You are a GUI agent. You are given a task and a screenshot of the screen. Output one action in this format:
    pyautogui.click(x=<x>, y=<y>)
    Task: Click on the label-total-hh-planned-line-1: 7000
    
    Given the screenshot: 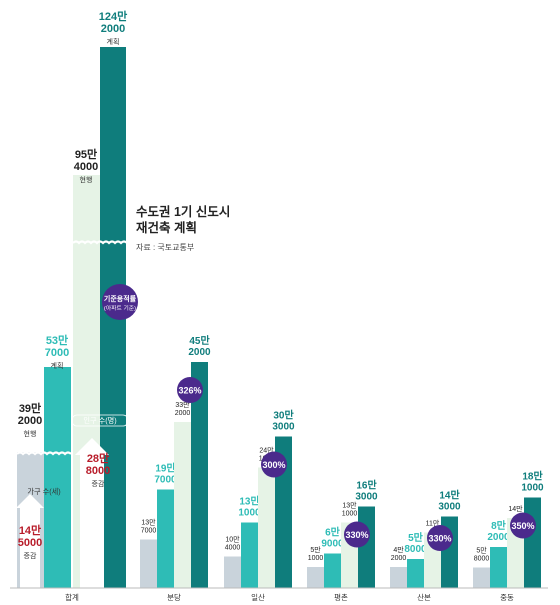 What is the action you would take?
    pyautogui.click(x=57, y=353)
    